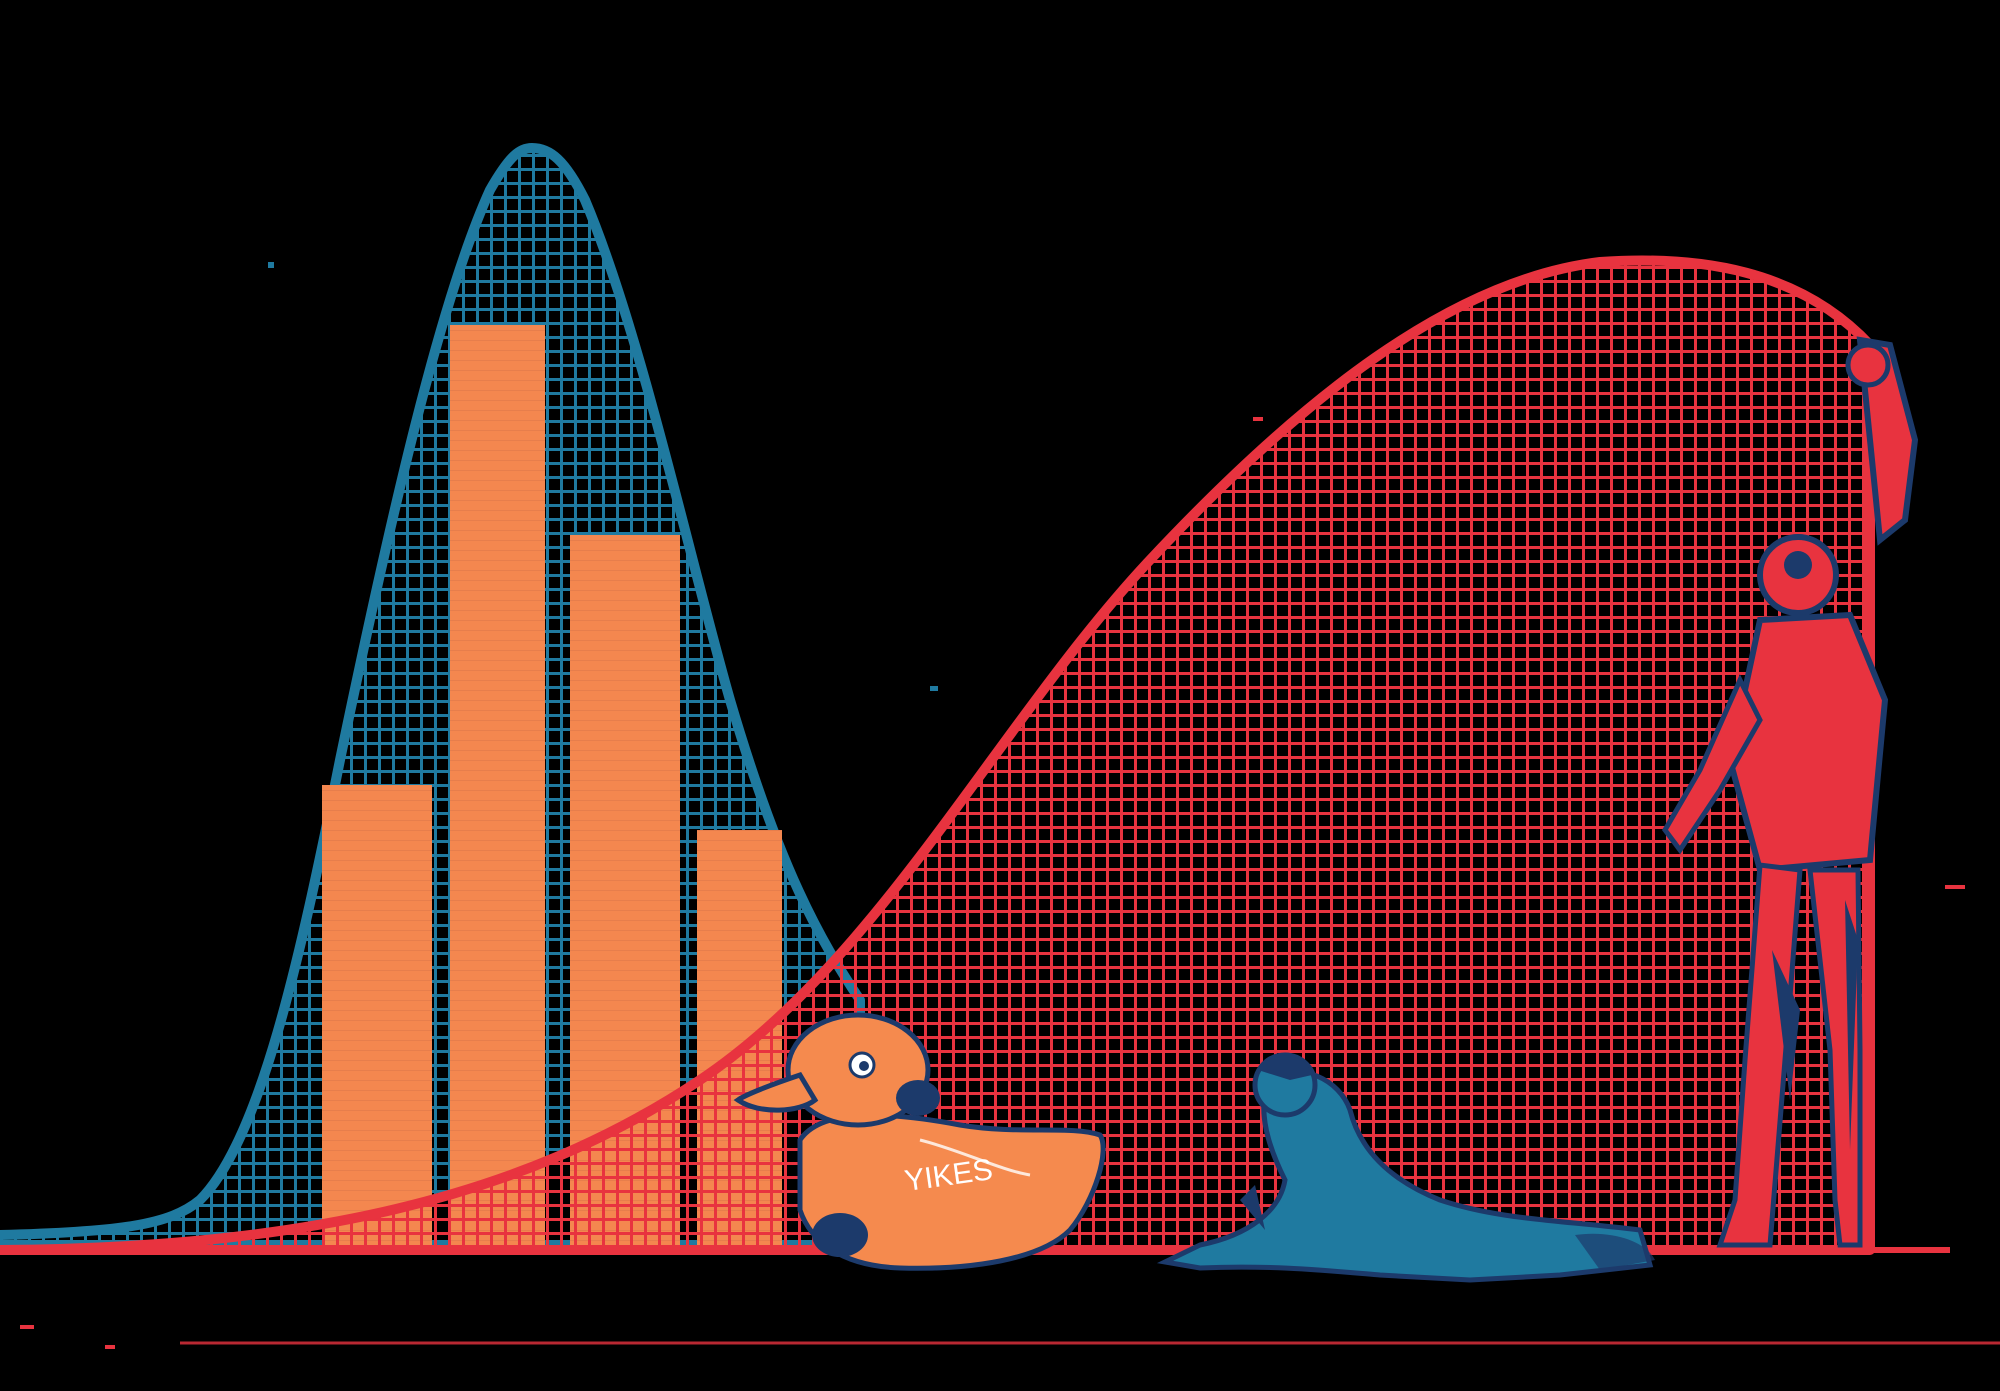 Image resolution: width=2000 pixels, height=1391 pixels. I want to click on crouching-person, so click(1405, 1167).